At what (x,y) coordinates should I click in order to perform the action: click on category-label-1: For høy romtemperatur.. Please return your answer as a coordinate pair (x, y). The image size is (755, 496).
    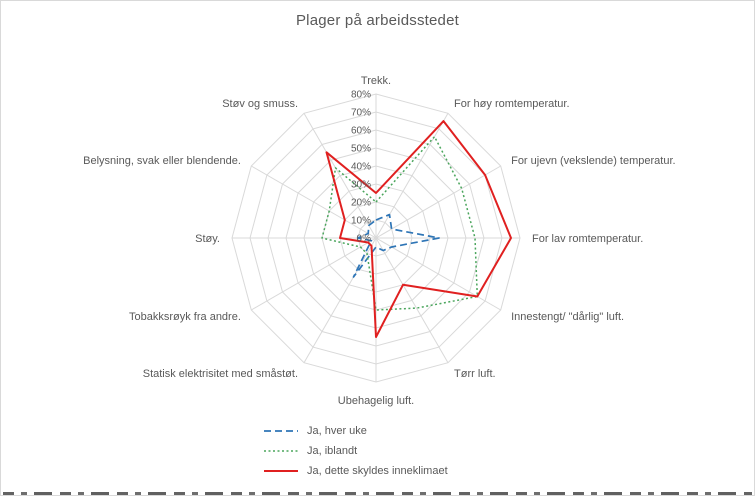
    Looking at the image, I should click on (512, 104).